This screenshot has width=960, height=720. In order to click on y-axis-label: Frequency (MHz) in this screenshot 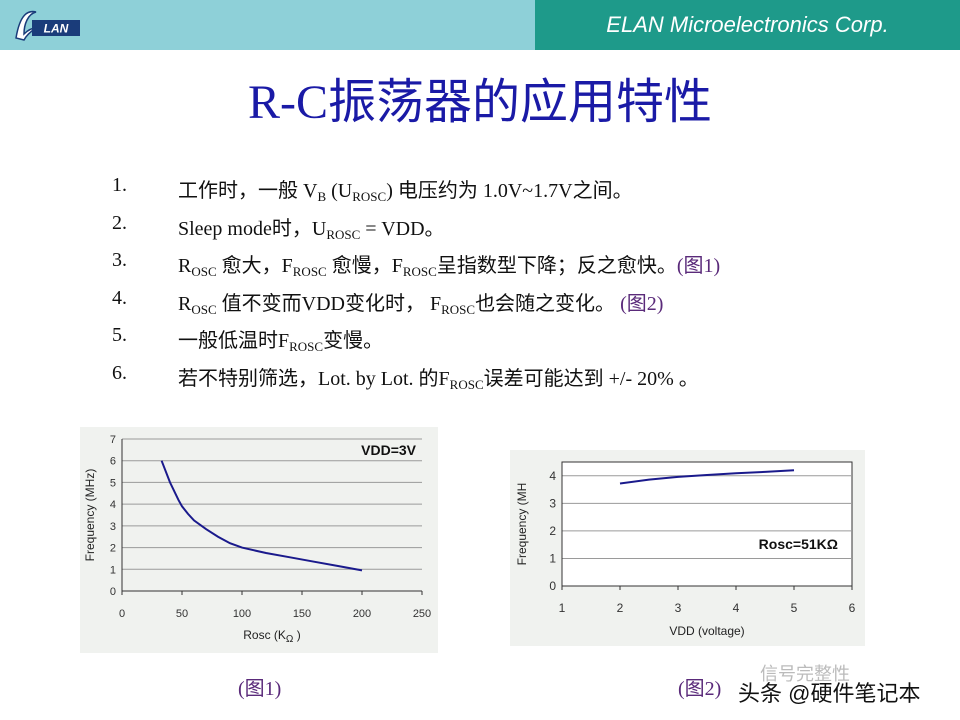, I will do `click(90, 515)`.